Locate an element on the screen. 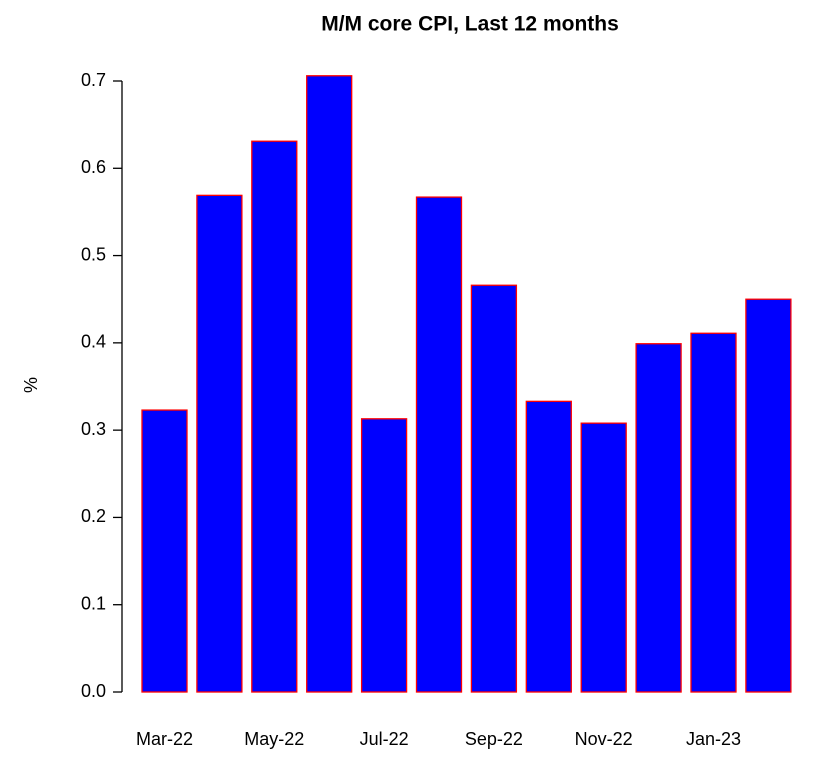 The width and height of the screenshot is (832, 773). x-tick-label: Mar-22 is located at coordinates (164, 739).